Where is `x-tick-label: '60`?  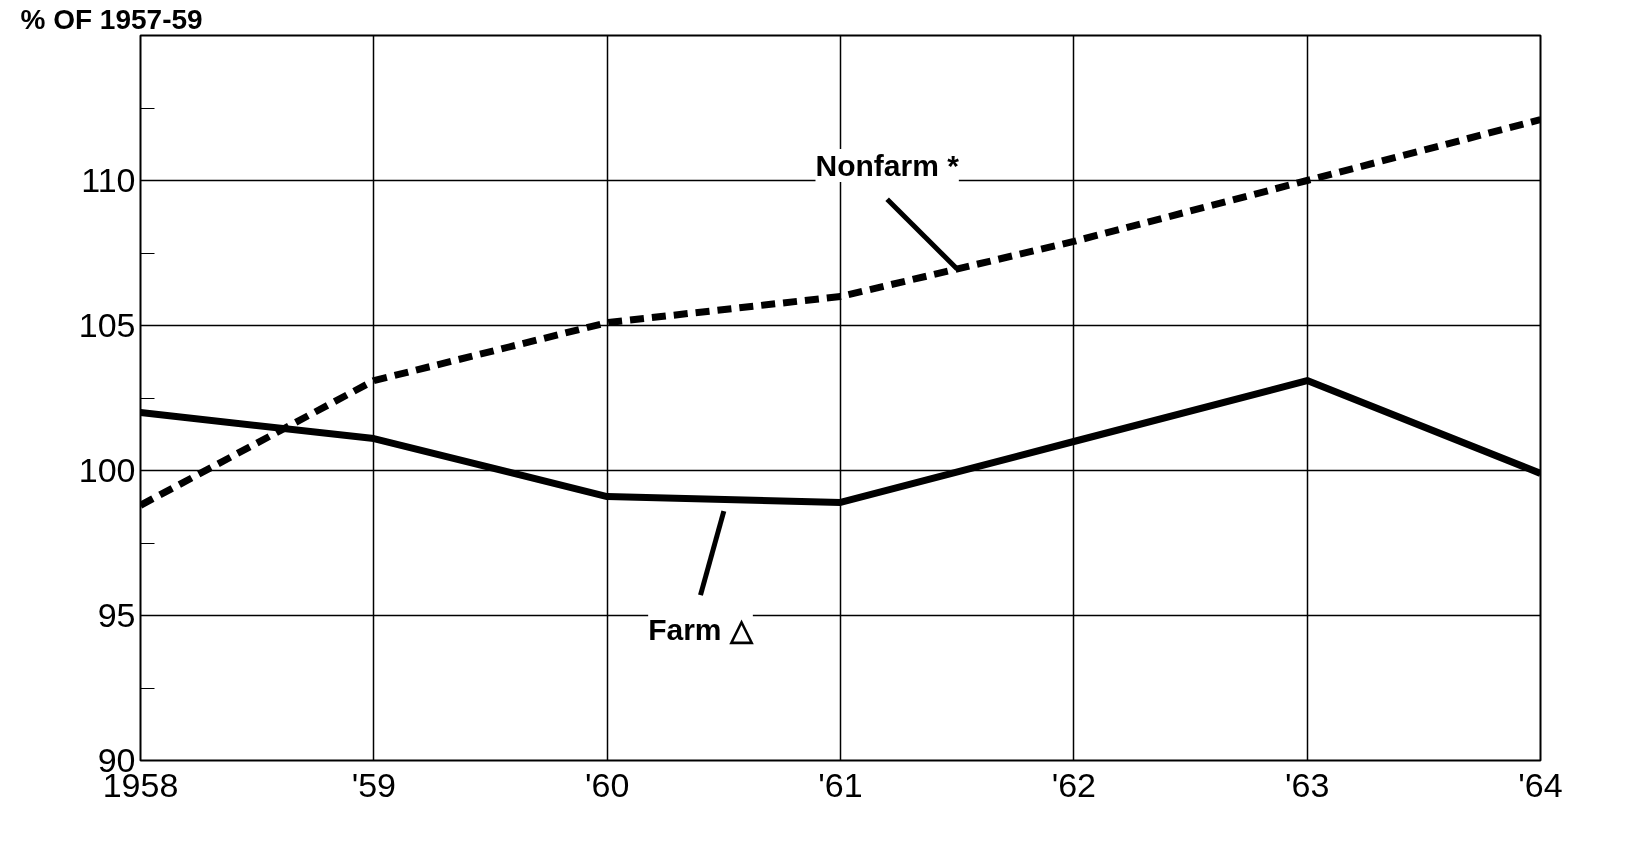 x-tick-label: '60 is located at coordinates (607, 784).